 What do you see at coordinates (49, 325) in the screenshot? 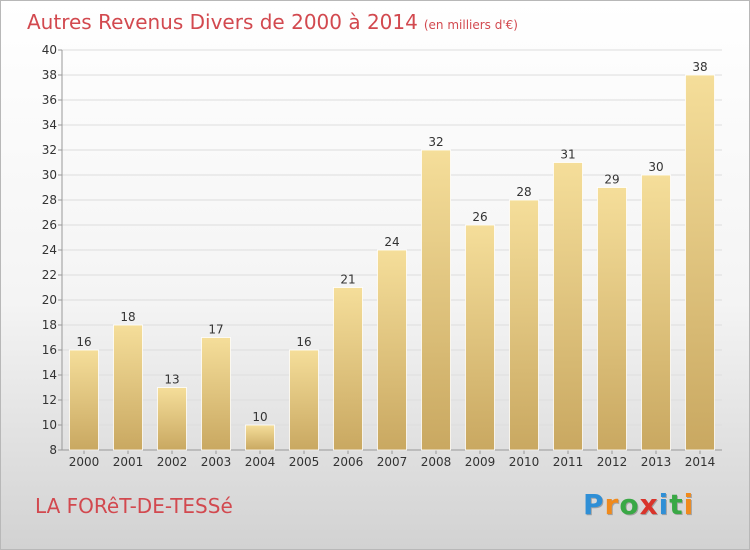
I see `y-tick-label: 18` at bounding box center [49, 325].